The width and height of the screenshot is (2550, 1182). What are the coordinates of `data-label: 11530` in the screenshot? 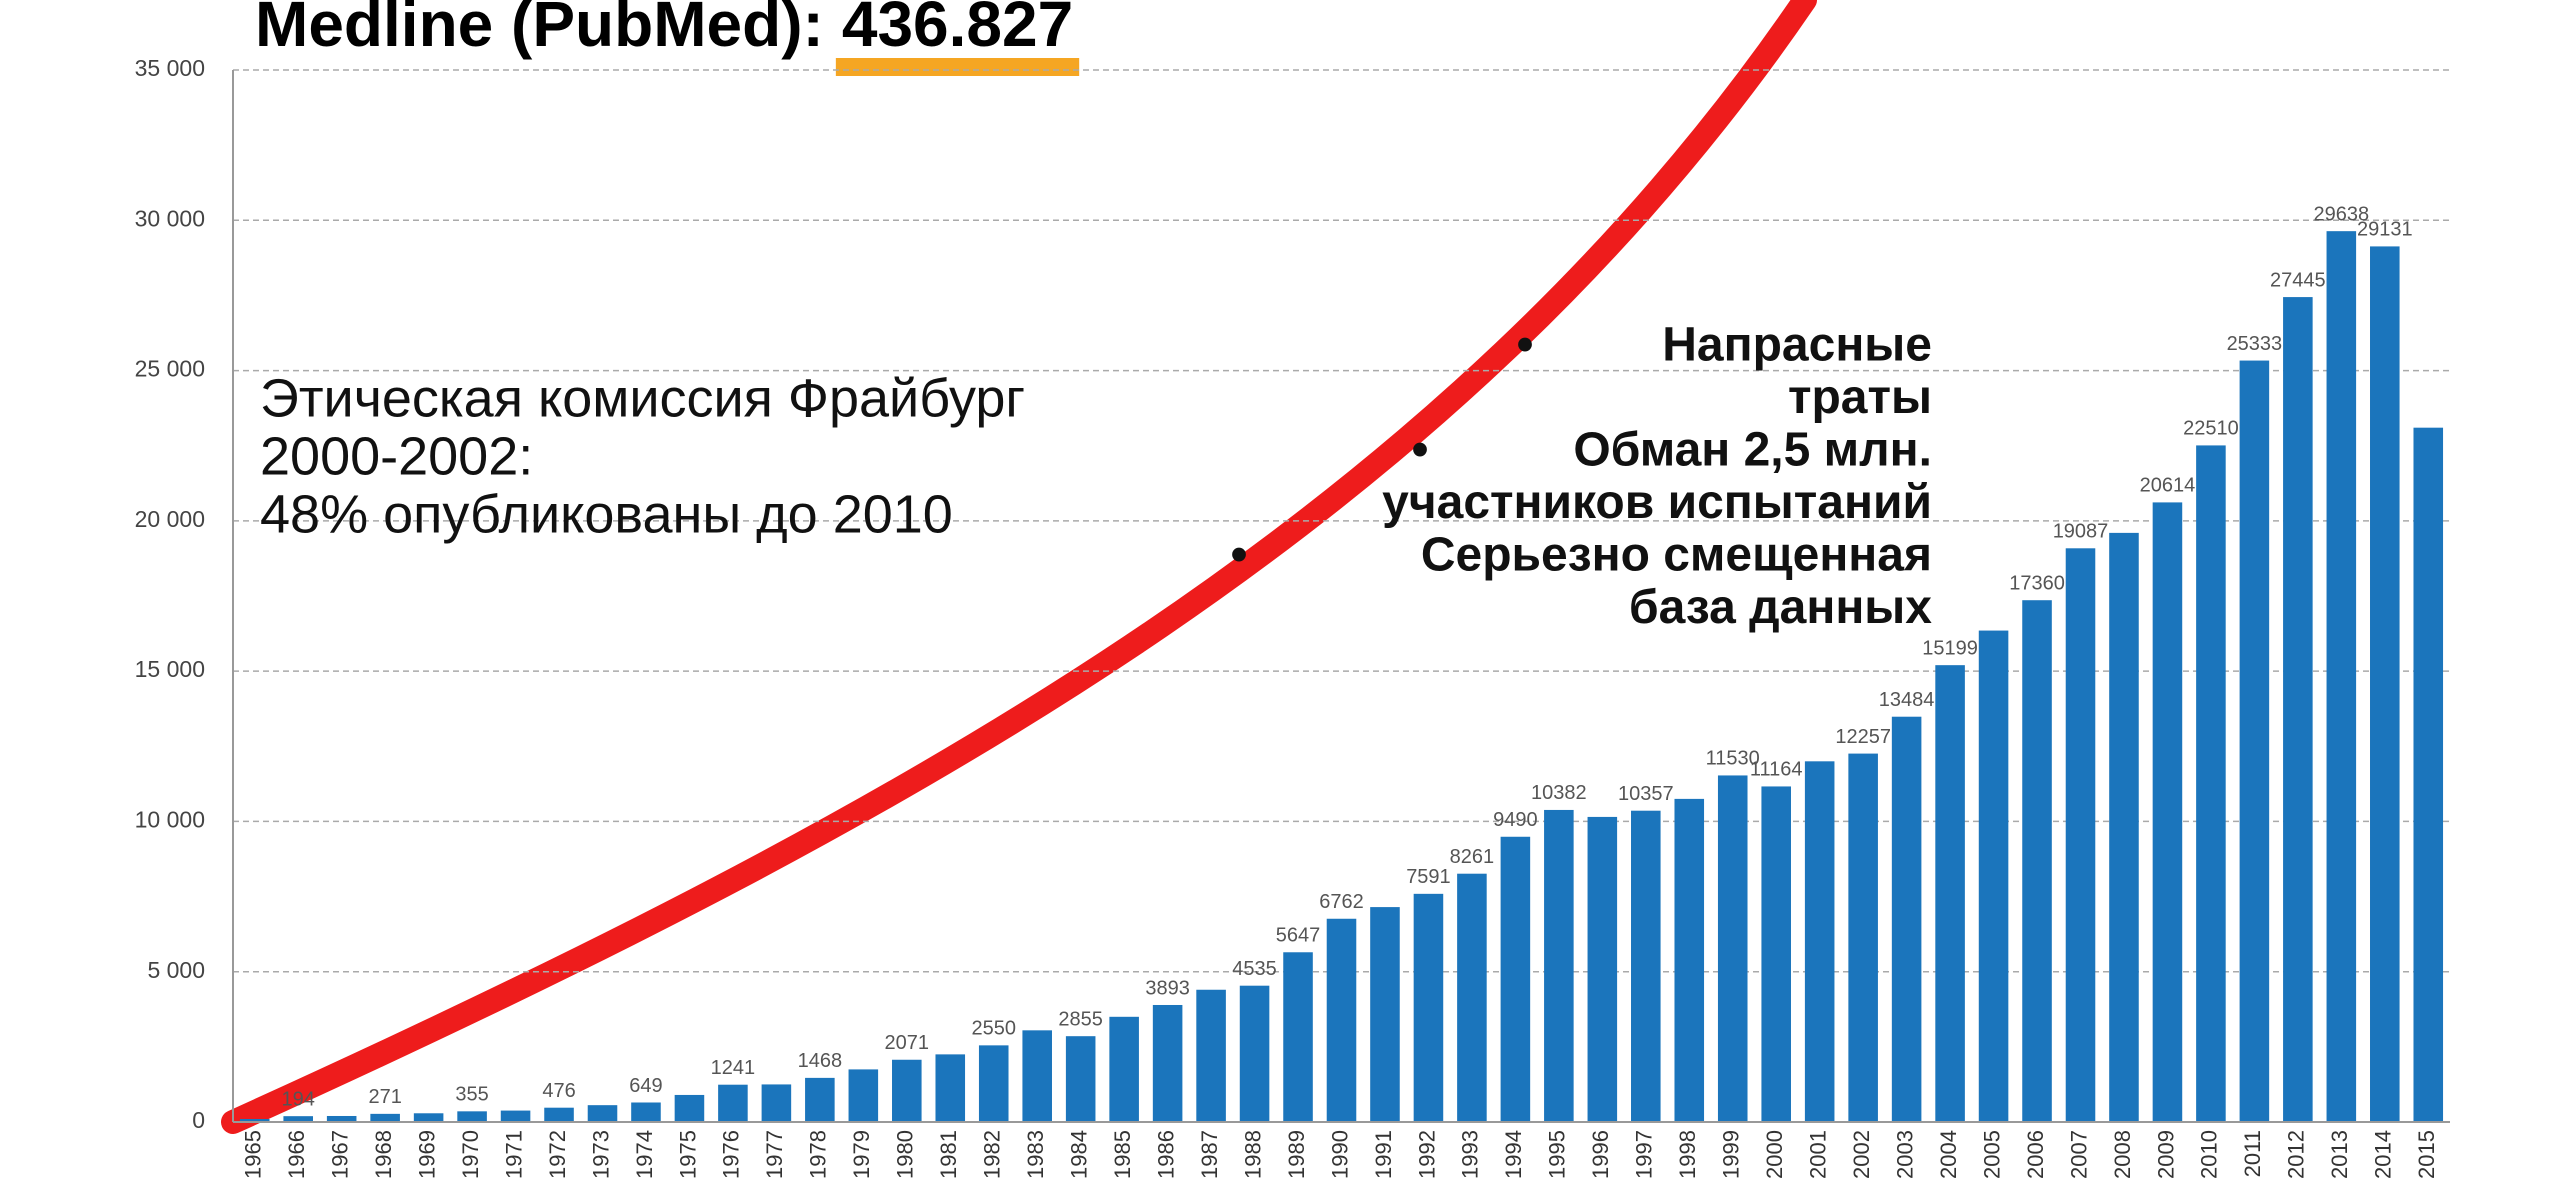 It's located at (1733, 759).